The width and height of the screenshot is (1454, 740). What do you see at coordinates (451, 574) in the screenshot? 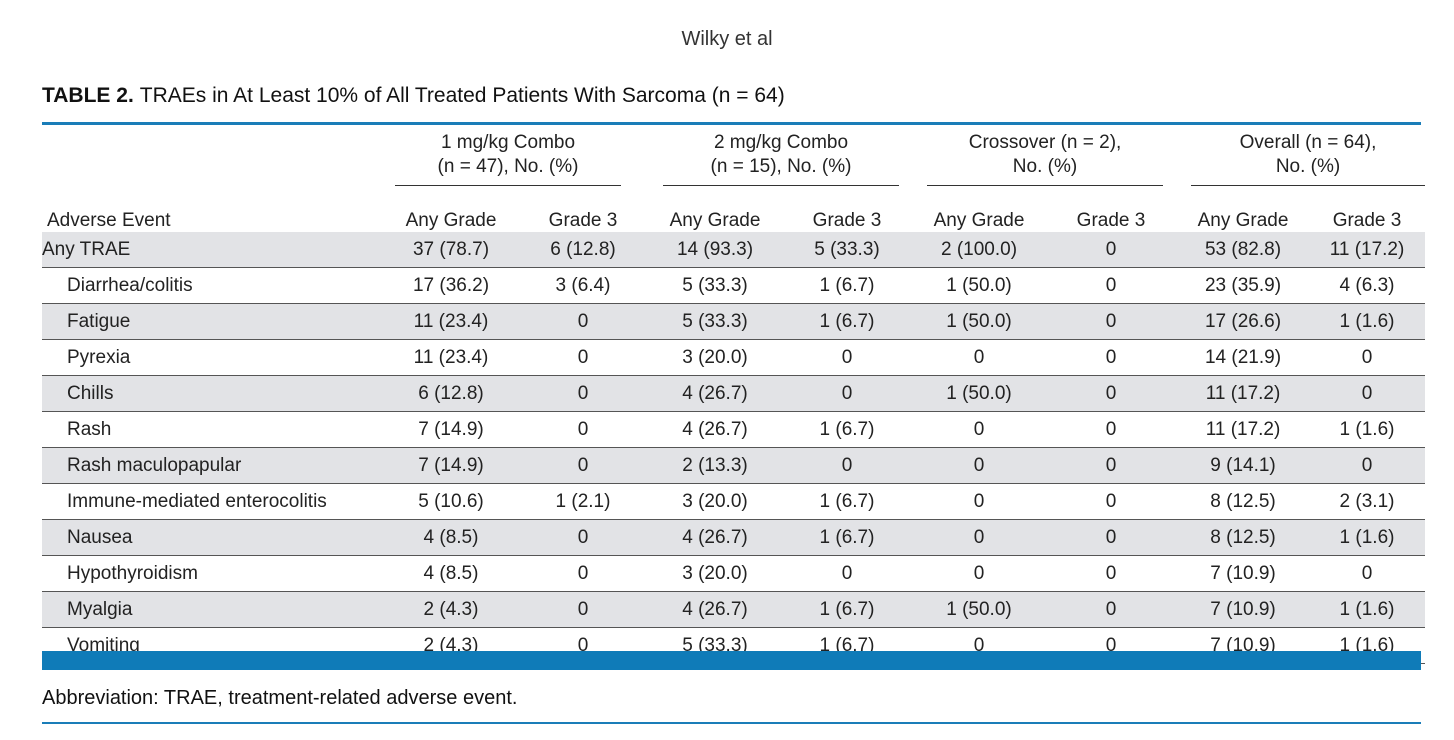
I see `1mg-any-grade-cell: 4 (8.5)` at bounding box center [451, 574].